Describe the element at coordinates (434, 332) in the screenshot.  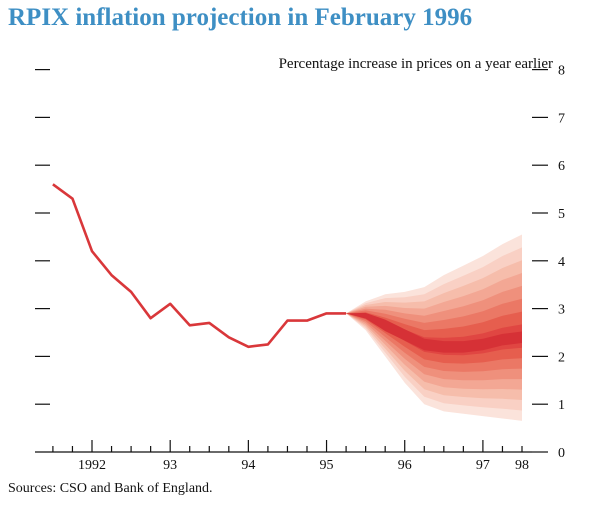
I see `fan-central-band` at that location.